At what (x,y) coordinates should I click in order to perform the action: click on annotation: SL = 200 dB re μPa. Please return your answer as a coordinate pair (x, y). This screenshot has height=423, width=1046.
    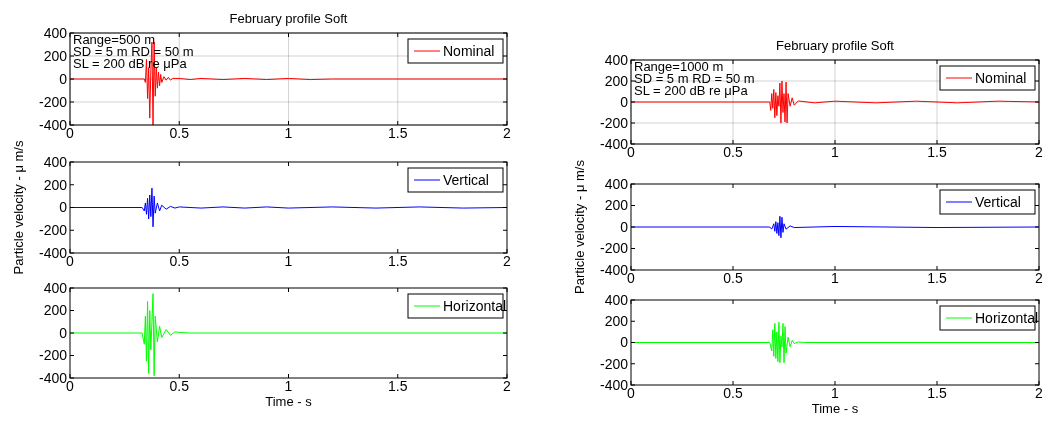
    Looking at the image, I should click on (691, 90).